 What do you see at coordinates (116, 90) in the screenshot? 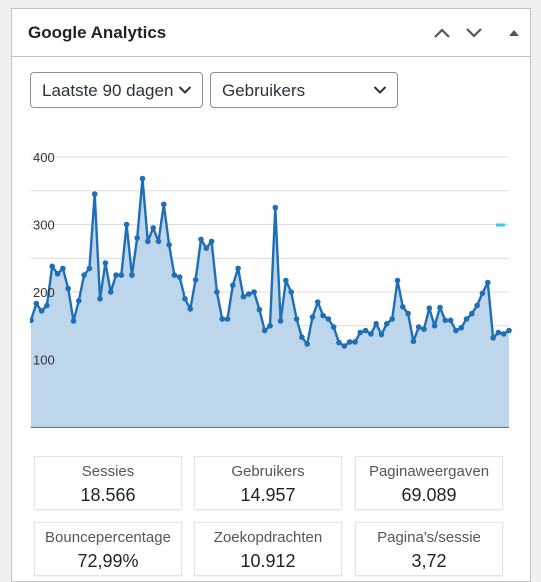
I see `period-select: Laatste 90 dagen` at bounding box center [116, 90].